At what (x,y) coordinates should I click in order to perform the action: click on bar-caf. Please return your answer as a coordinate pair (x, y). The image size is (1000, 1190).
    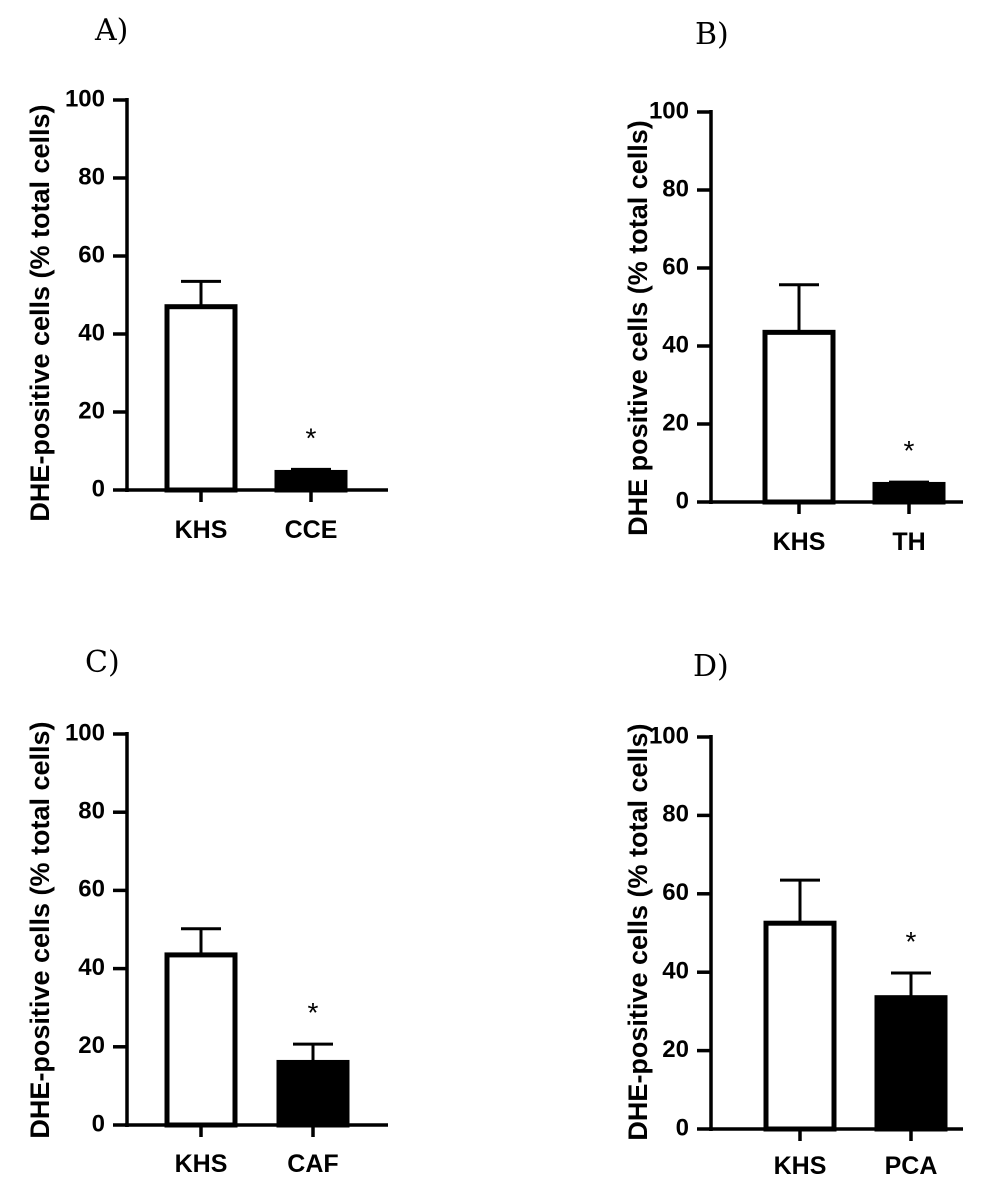
    Looking at the image, I should click on (313, 1093).